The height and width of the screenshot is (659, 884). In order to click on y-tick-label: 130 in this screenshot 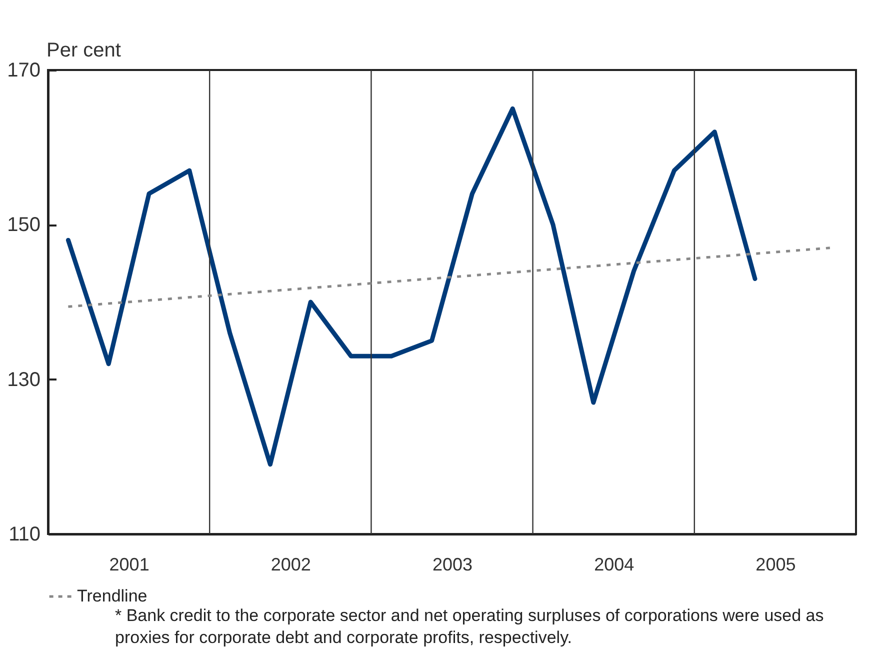, I will do `click(23, 379)`.